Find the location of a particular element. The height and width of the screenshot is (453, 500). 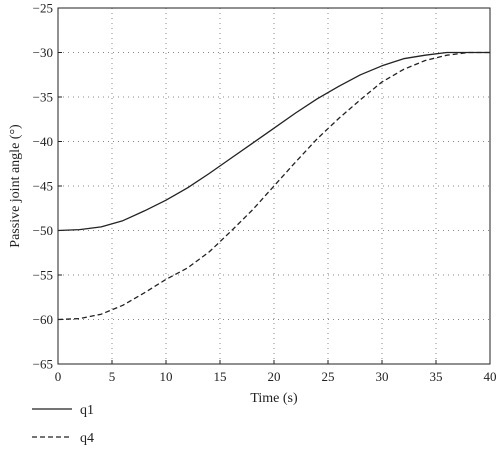

y-tick-label: −25 is located at coordinates (43, 8).